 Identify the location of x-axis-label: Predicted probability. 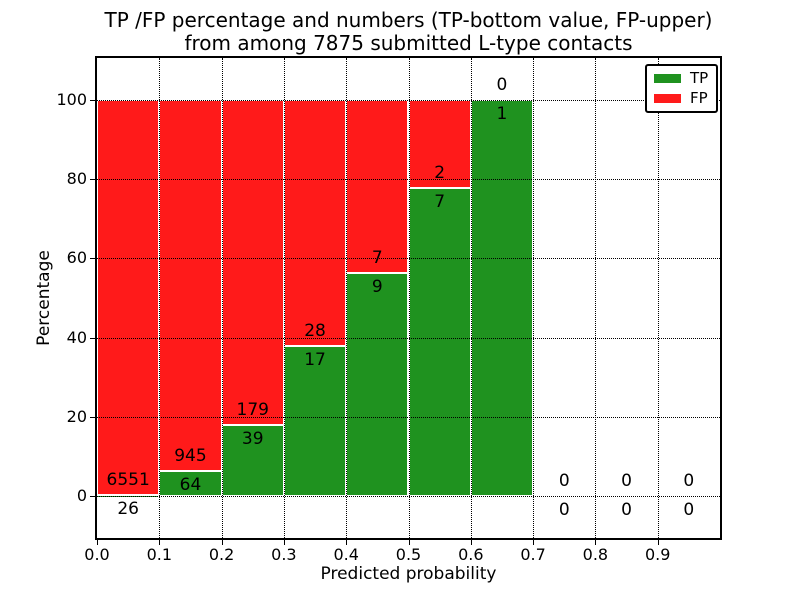
(408, 574).